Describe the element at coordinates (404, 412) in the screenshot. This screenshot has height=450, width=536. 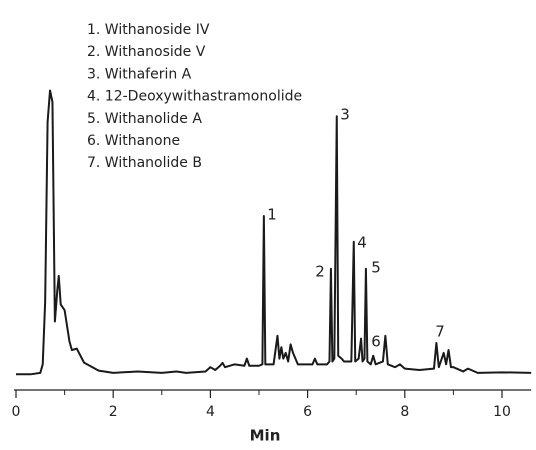
I see `x-tick-label: 8` at that location.